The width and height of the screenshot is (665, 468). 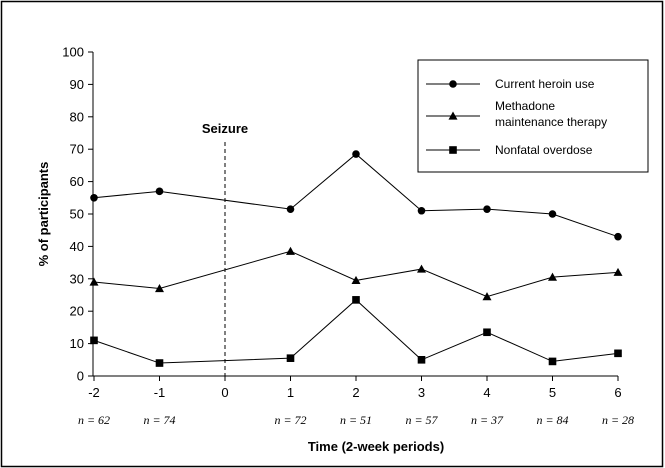 I want to click on sample-size-label: n = 84, so click(x=552, y=420).